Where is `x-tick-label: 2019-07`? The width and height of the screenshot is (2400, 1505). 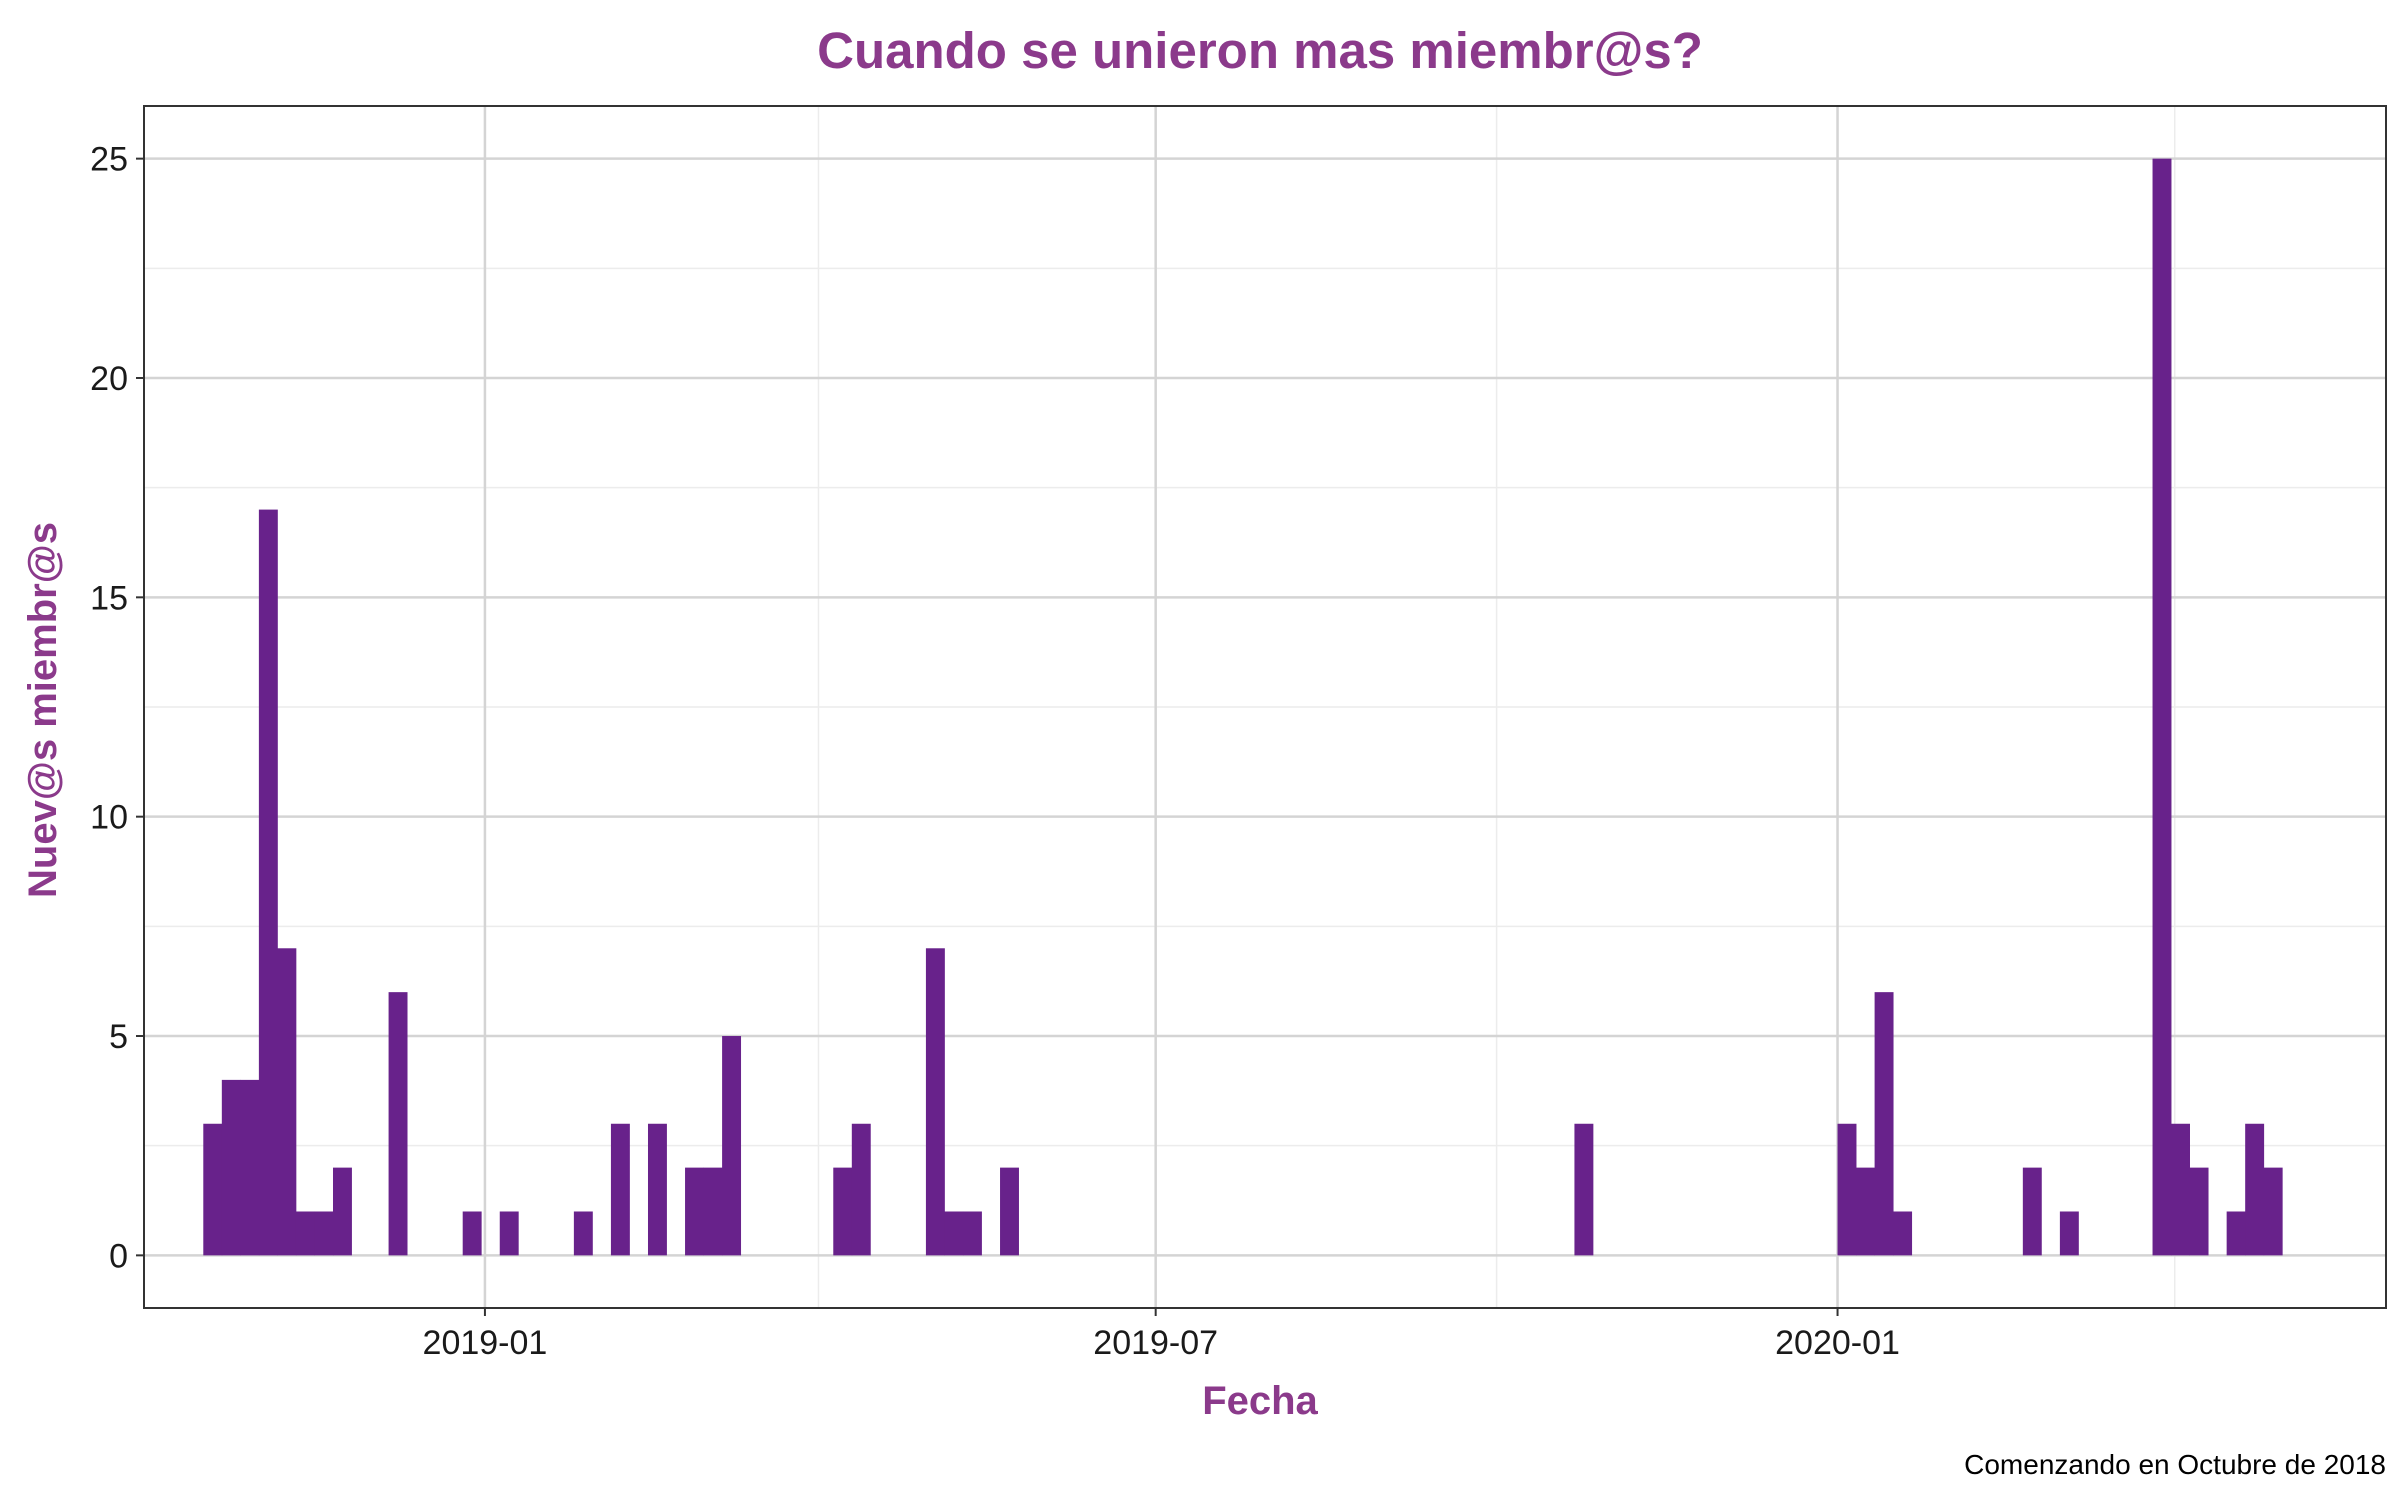
x-tick-label: 2019-07 is located at coordinates (1155, 1343).